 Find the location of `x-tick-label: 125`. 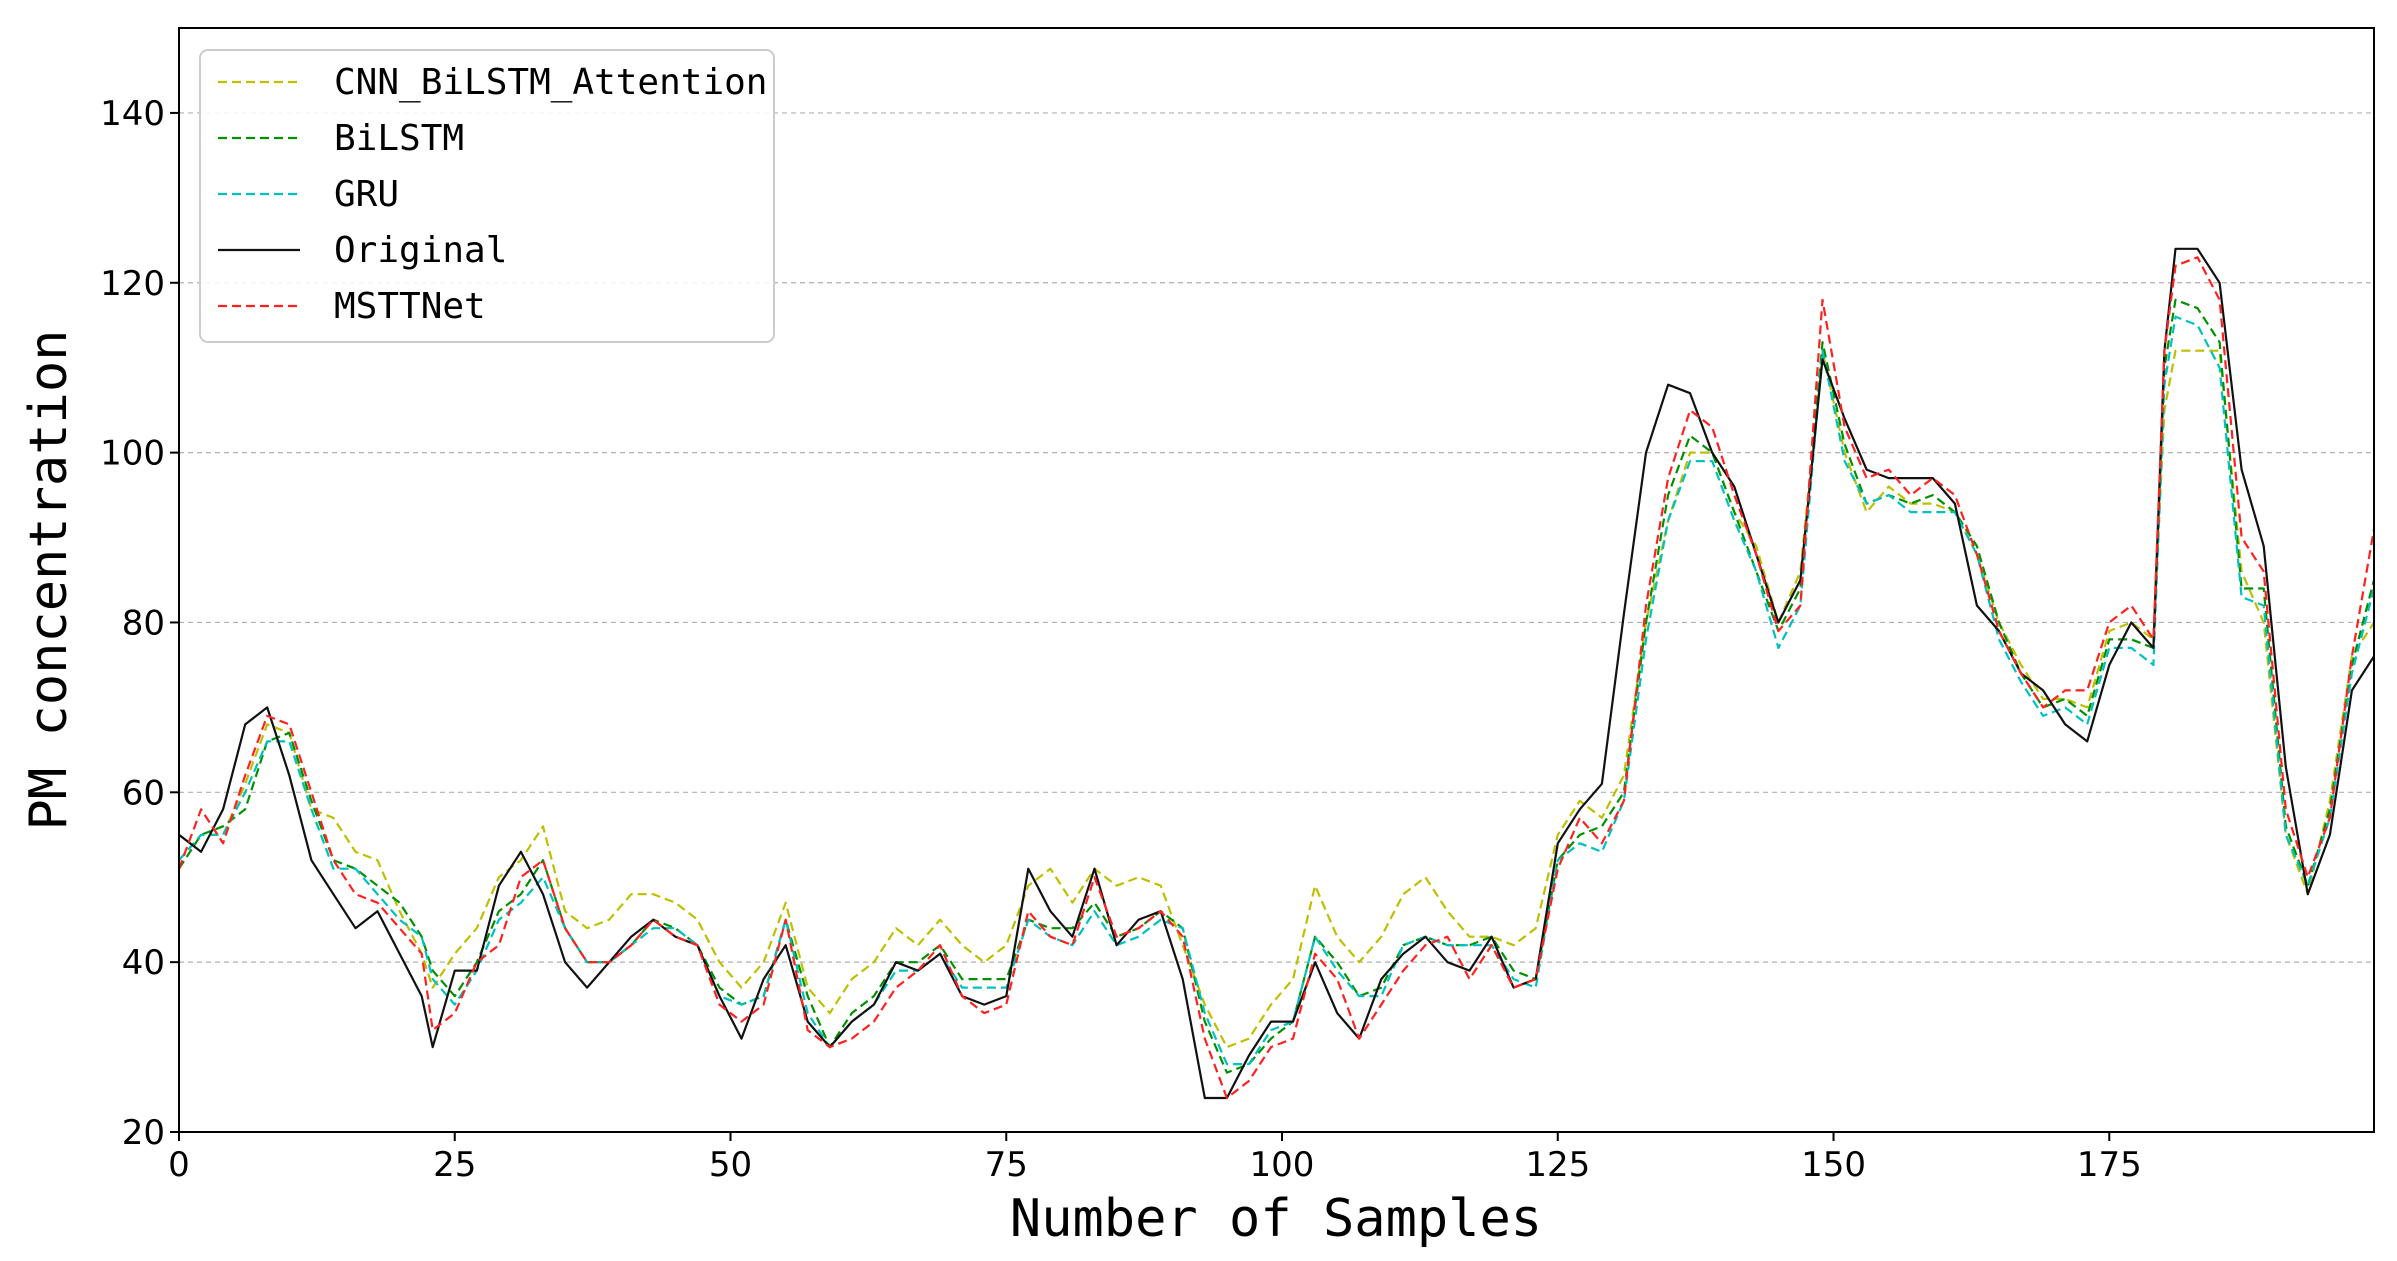

x-tick-label: 125 is located at coordinates (1557, 1165).